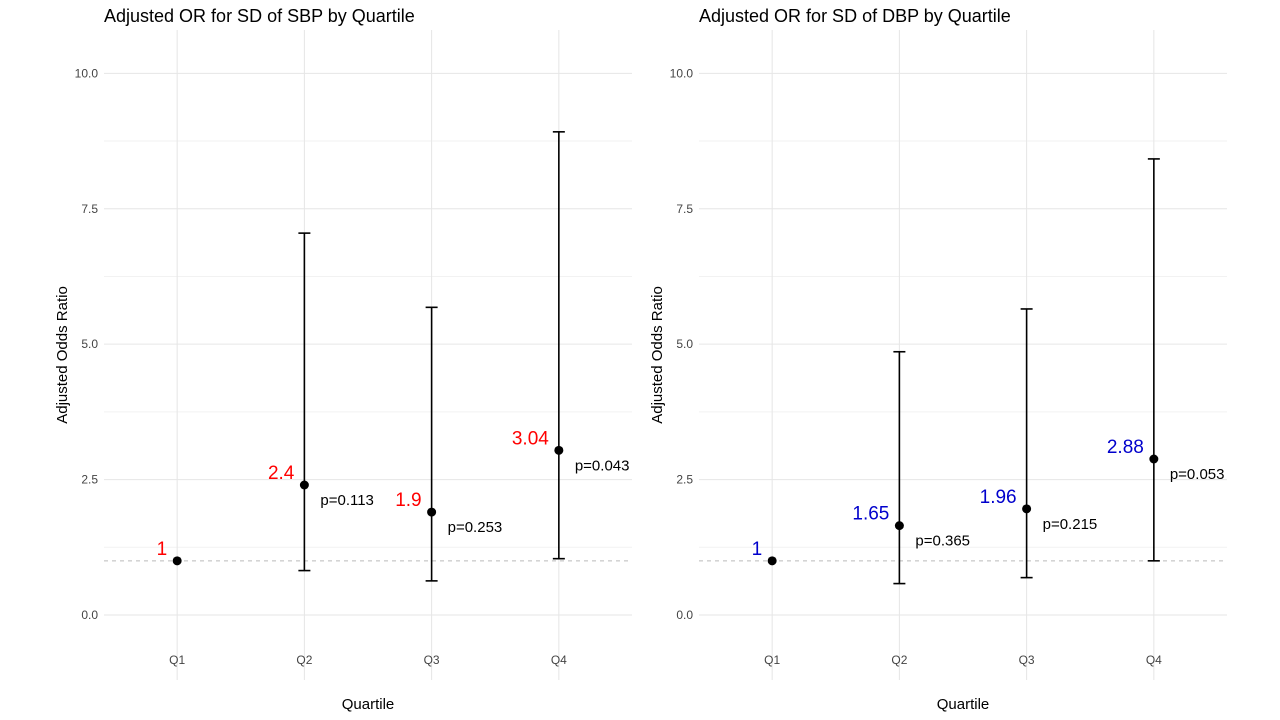  Describe the element at coordinates (855, 16) in the screenshot. I see `chart-title: Adjusted OR for SD of DBP by Quartile` at that location.